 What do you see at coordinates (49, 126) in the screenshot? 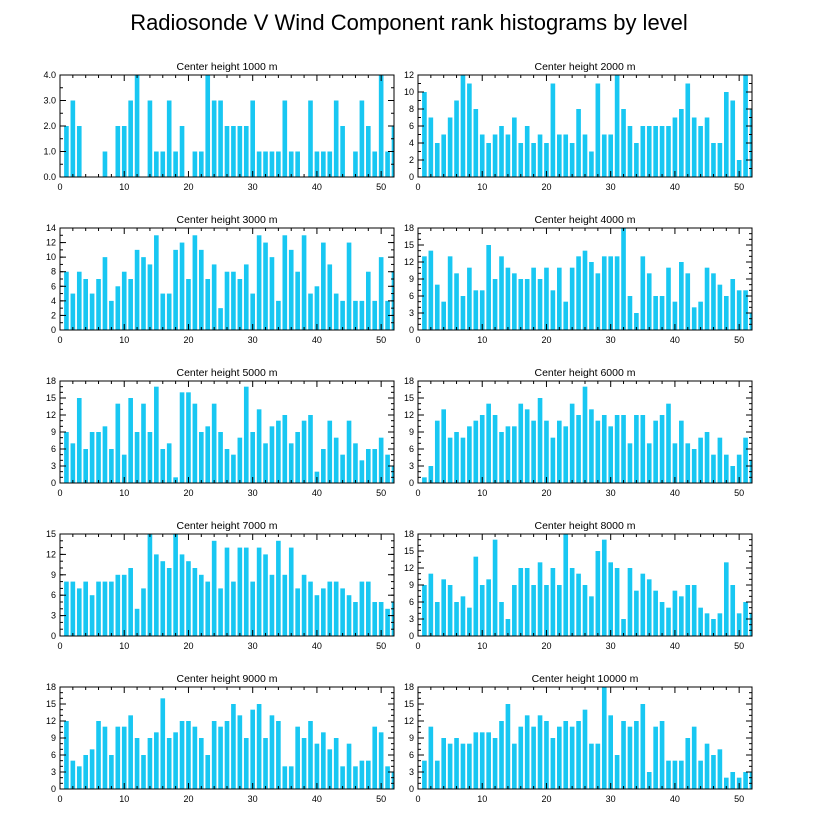
I see `y-tick-label: 2.0` at bounding box center [49, 126].